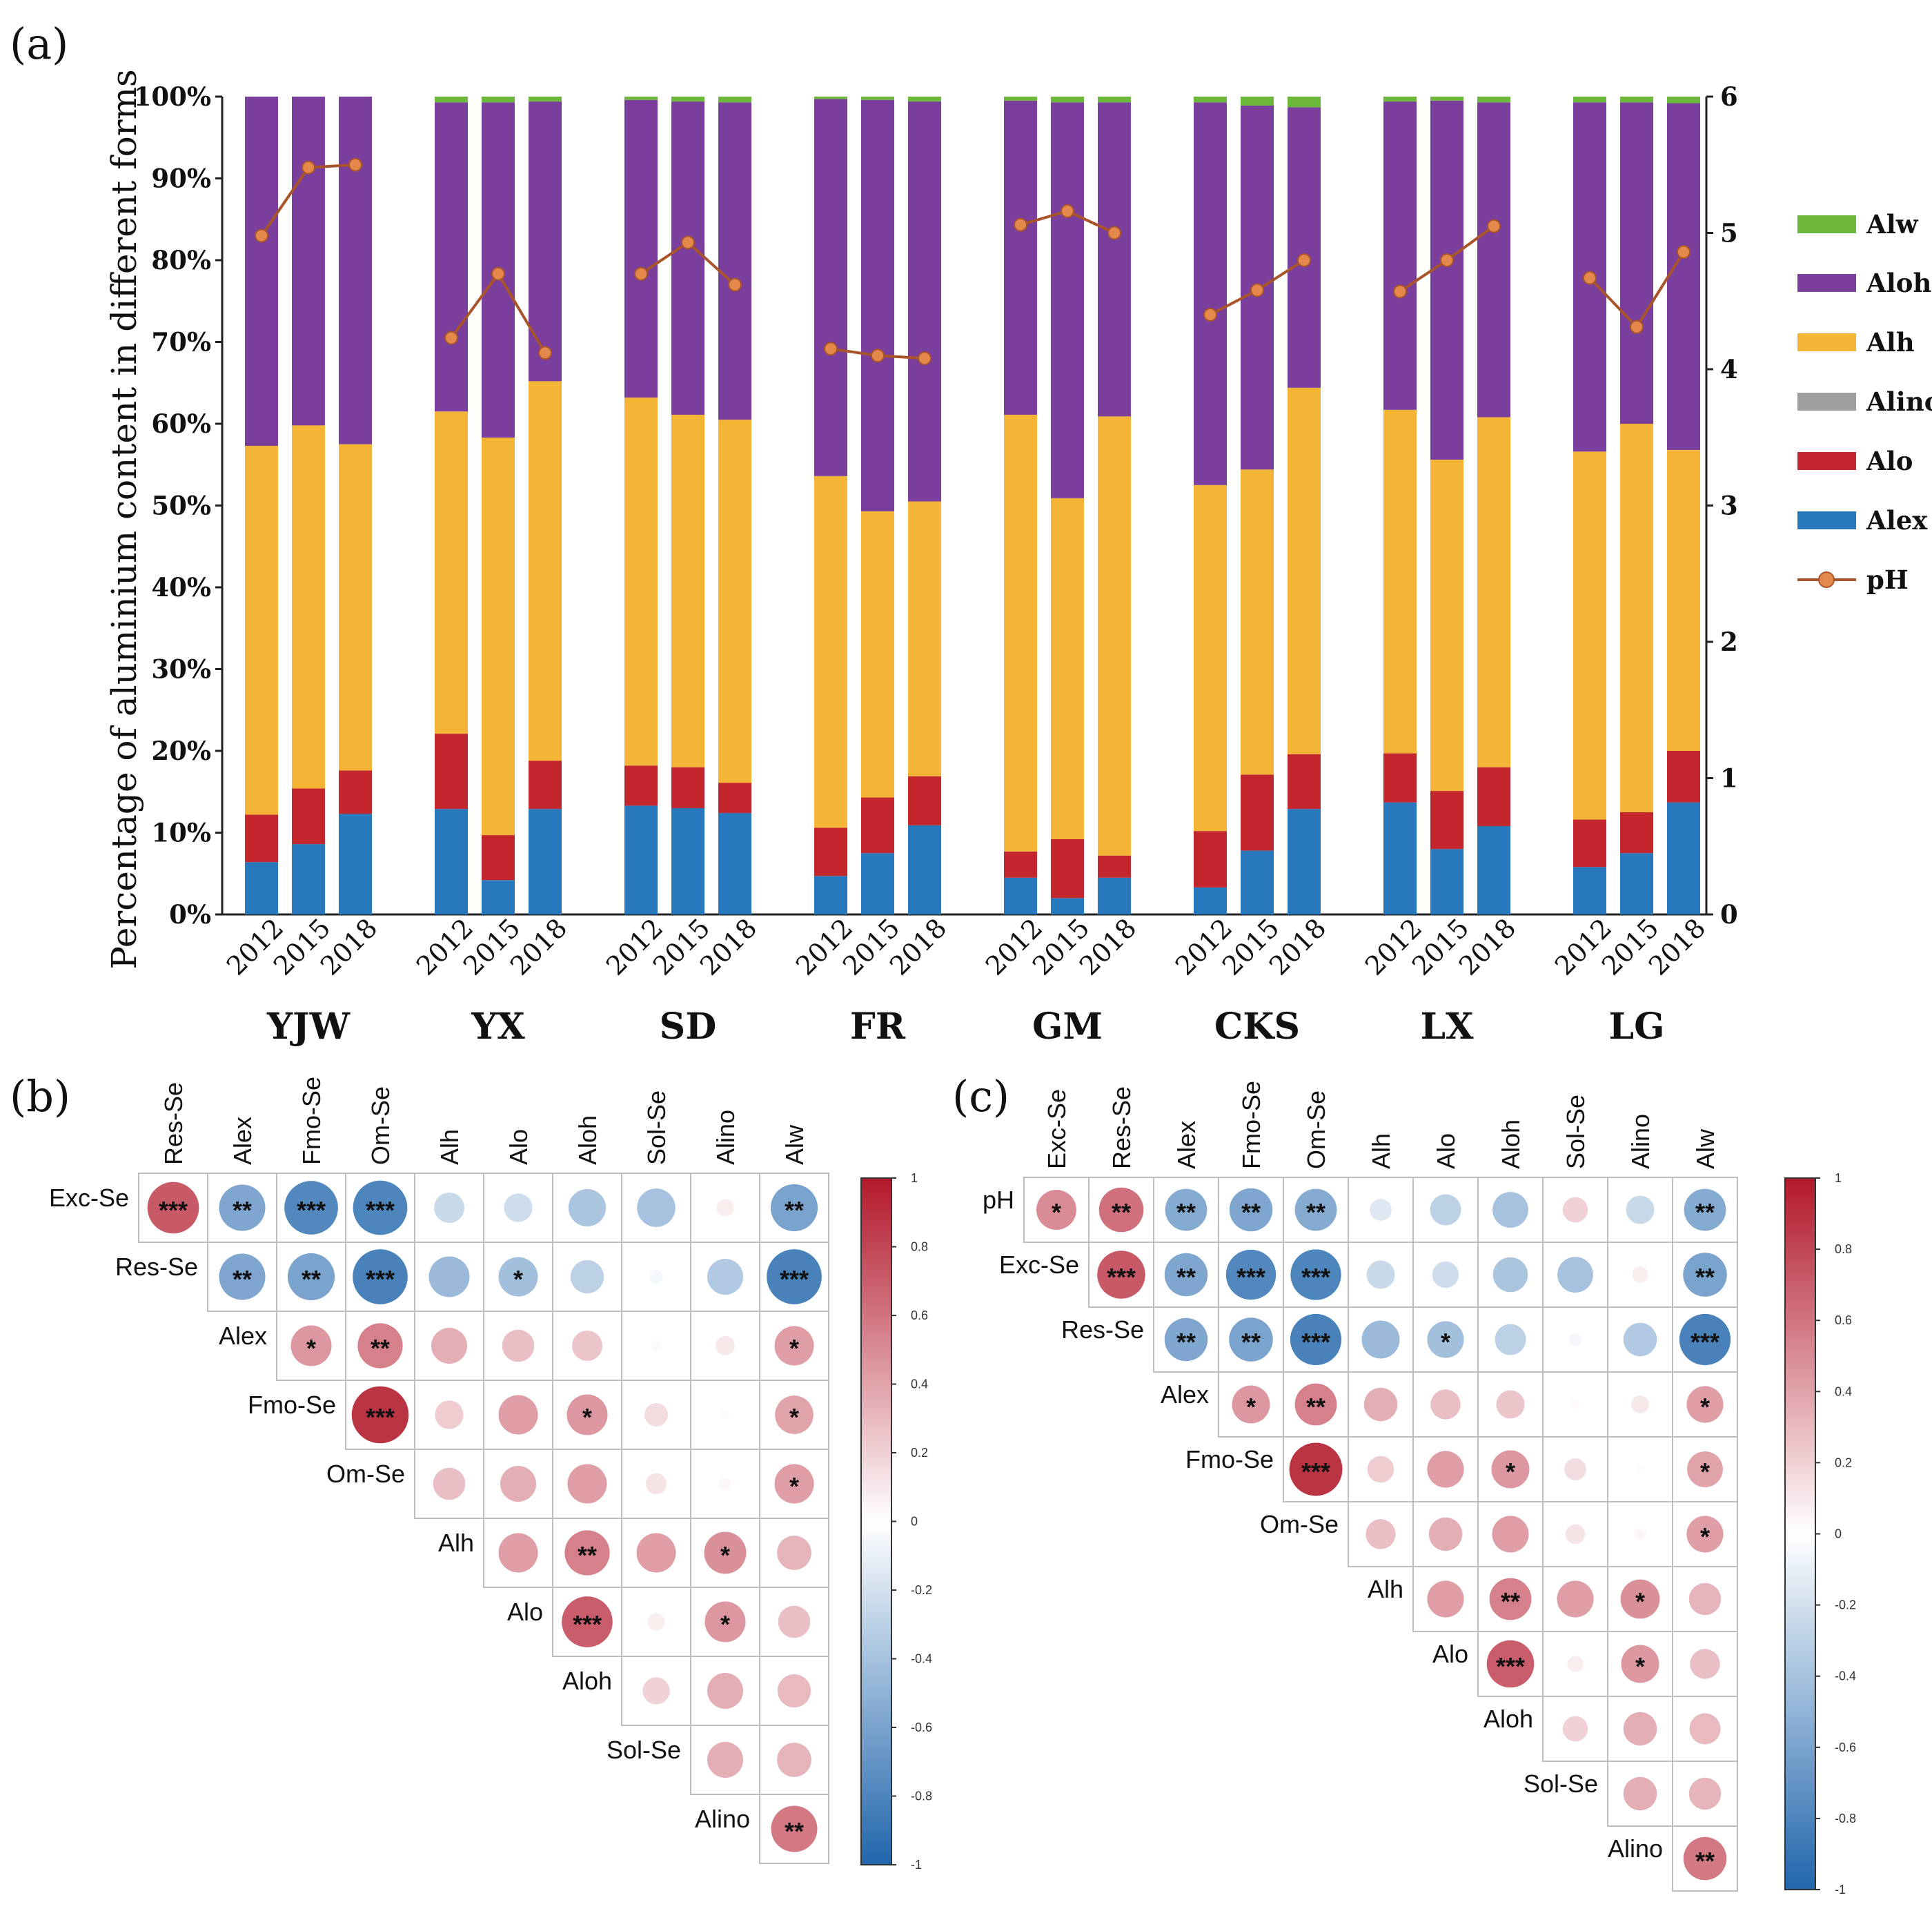  I want to click on row-label: Res-Se, so click(156, 1267).